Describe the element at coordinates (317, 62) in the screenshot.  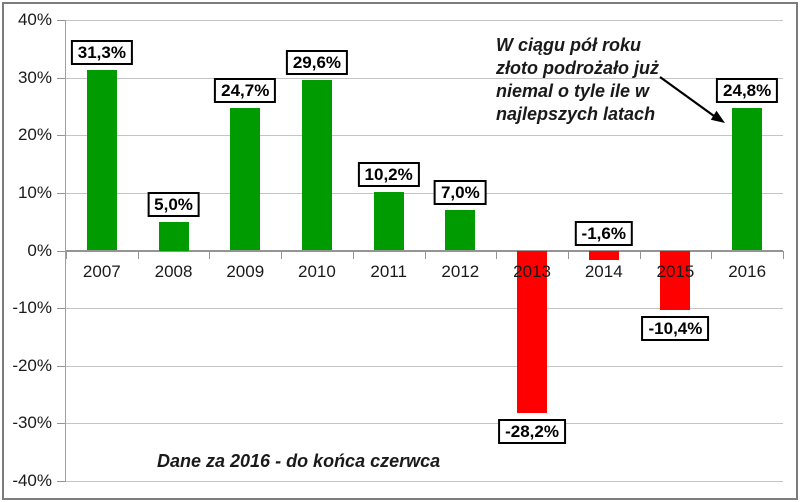
I see `data-label-2010: 29,6%` at that location.